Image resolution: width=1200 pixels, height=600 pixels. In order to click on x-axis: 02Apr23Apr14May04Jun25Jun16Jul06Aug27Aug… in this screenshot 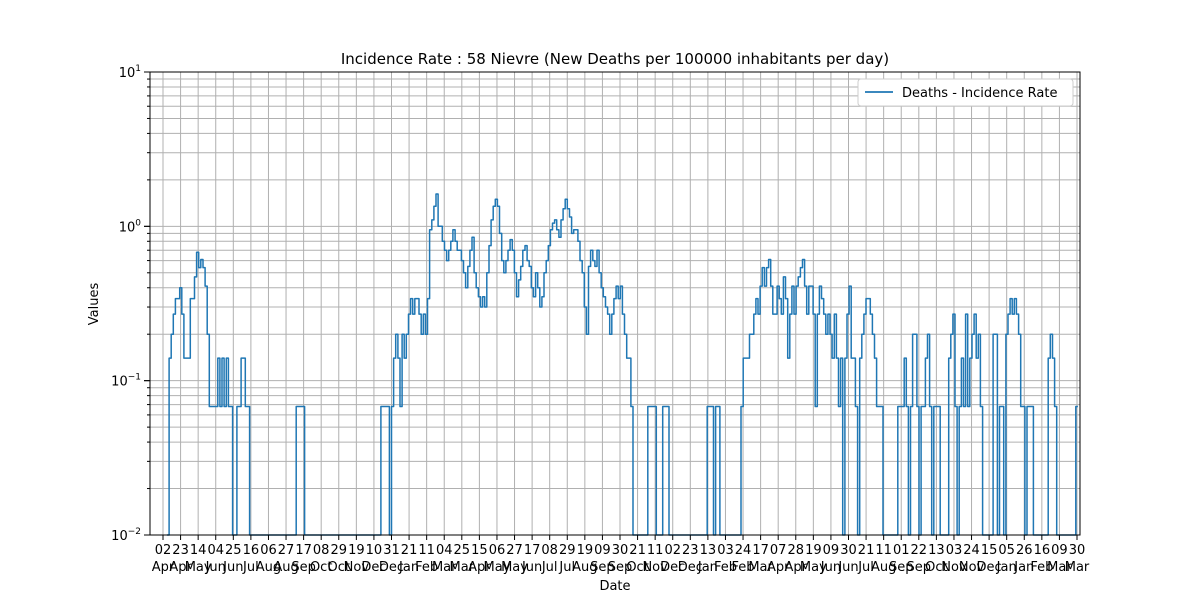, I will do `click(621, 555)`.